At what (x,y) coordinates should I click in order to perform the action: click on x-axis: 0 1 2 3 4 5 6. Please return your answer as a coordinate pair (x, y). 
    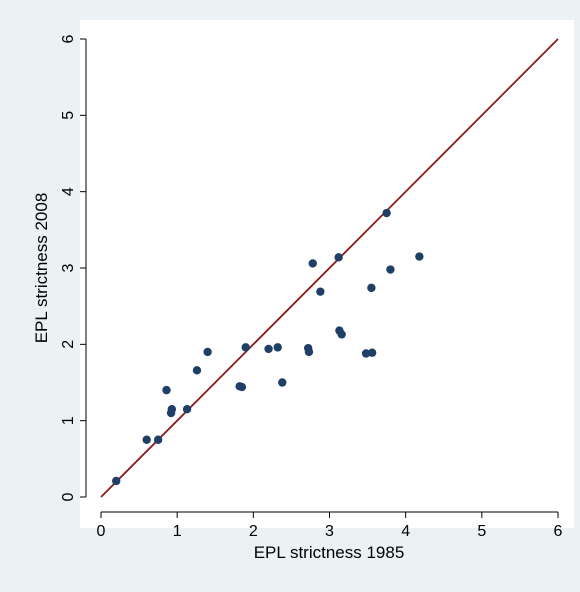
    Looking at the image, I should click on (330, 525).